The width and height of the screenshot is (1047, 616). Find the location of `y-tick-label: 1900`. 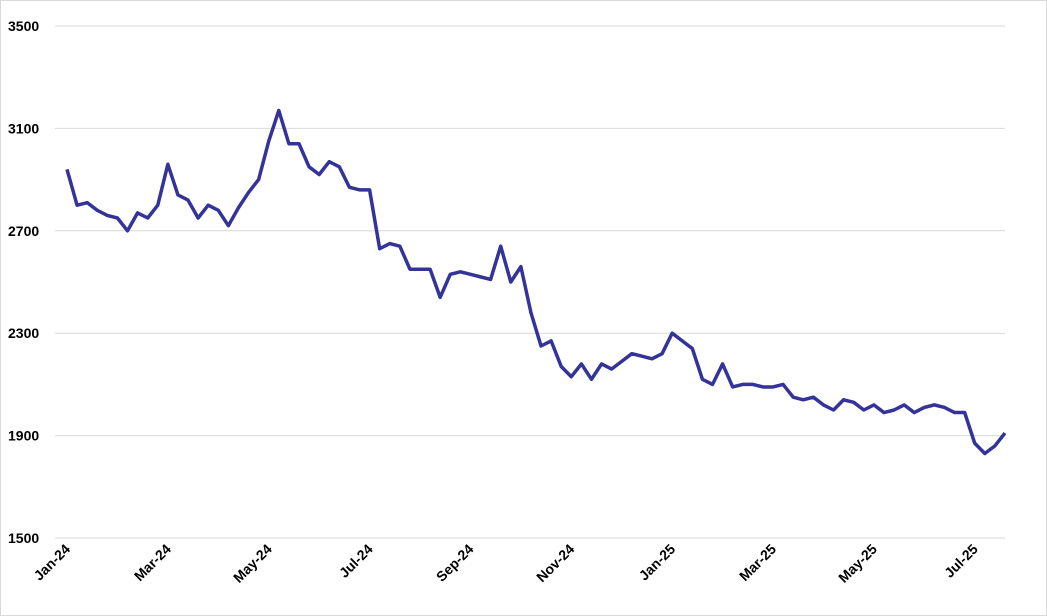

y-tick-label: 1900 is located at coordinates (23, 436).